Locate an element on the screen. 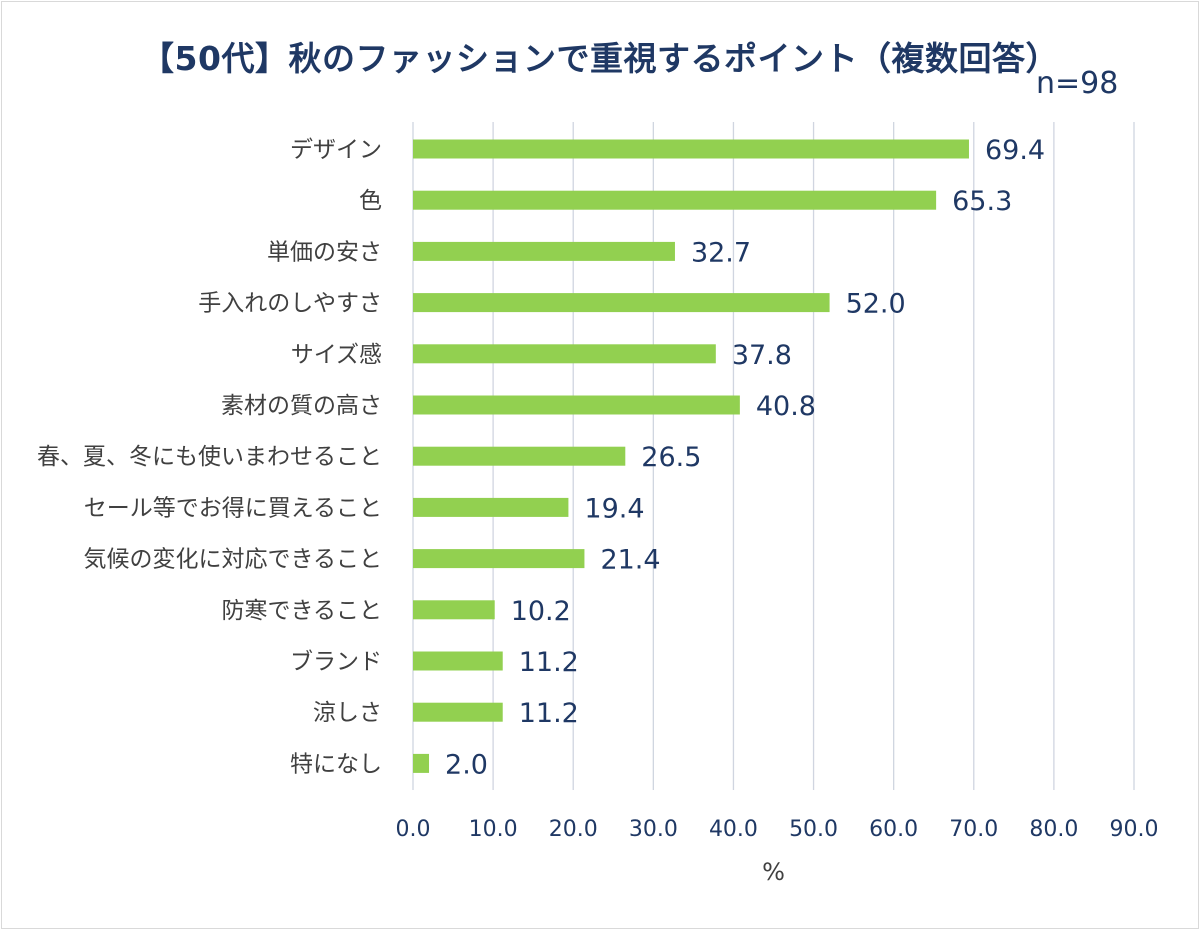 This screenshot has width=1200, height=930. data-label: 32.7 is located at coordinates (721, 252).